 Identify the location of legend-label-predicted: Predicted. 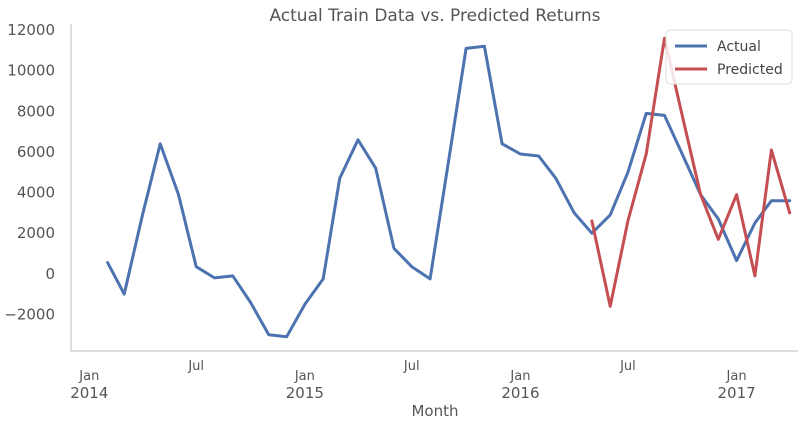
(750, 70).